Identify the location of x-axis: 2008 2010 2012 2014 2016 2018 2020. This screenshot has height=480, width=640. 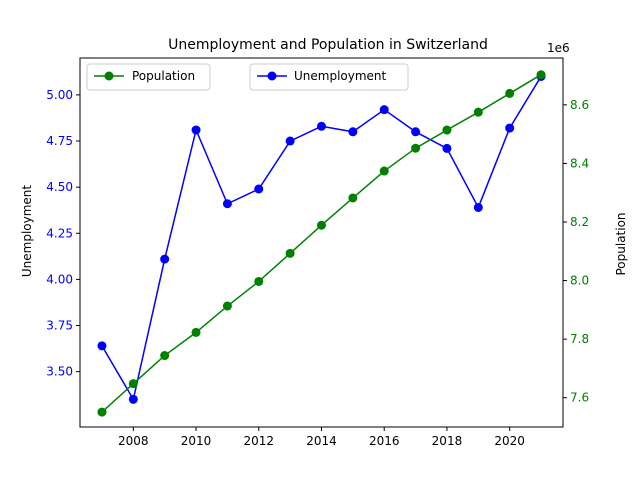
(321, 437).